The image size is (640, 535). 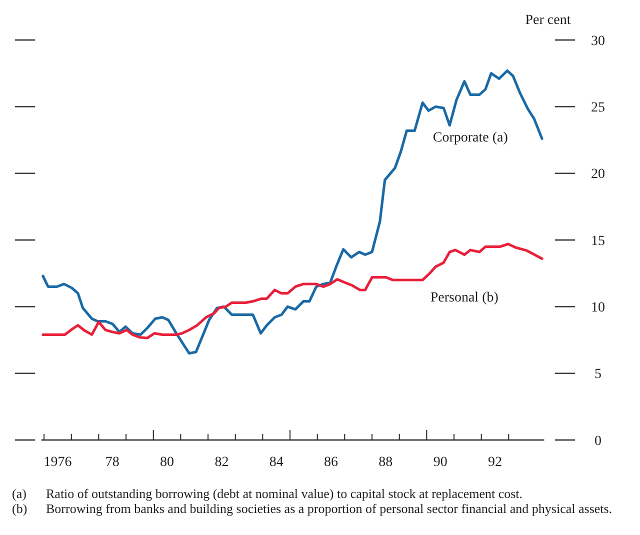 What do you see at coordinates (470, 138) in the screenshot?
I see `series-label: Corporate (a)` at bounding box center [470, 138].